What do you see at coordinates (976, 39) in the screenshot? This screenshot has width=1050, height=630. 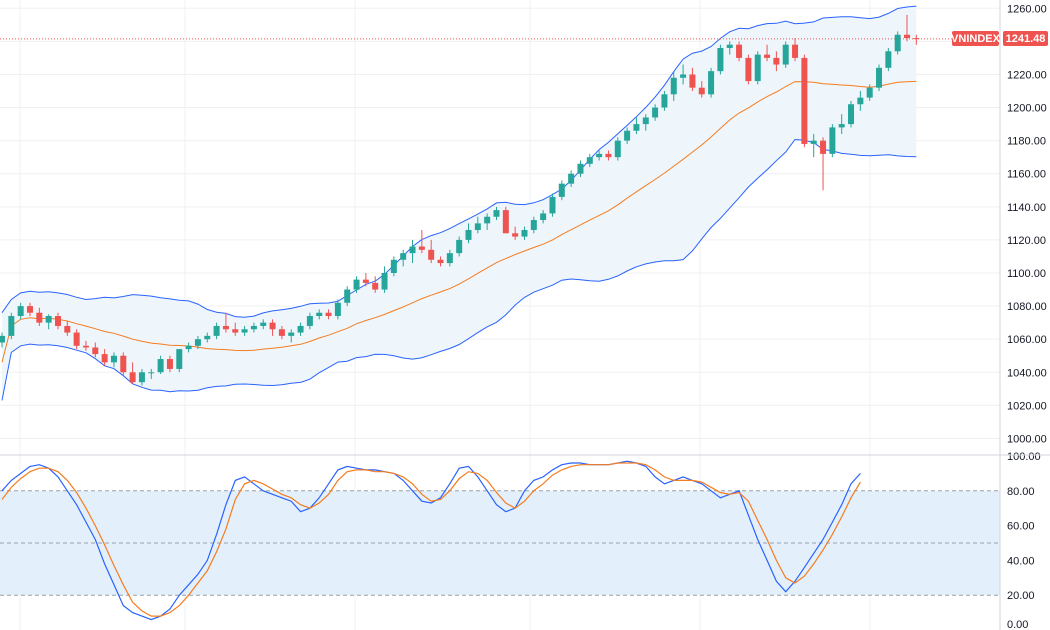 I see `symbol-tag-label: VNINDEX` at bounding box center [976, 39].